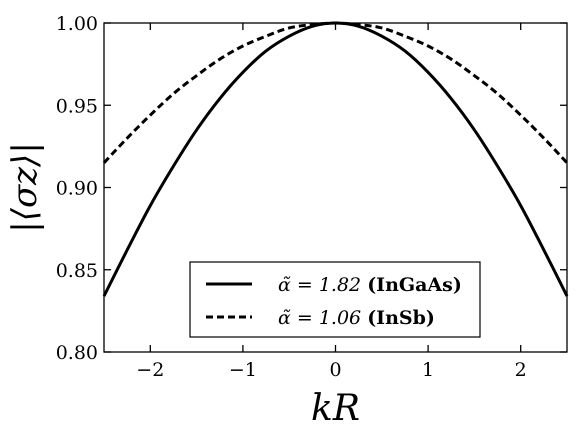  I want to click on legend-math: α̃ = 1.06, so click(322, 318).